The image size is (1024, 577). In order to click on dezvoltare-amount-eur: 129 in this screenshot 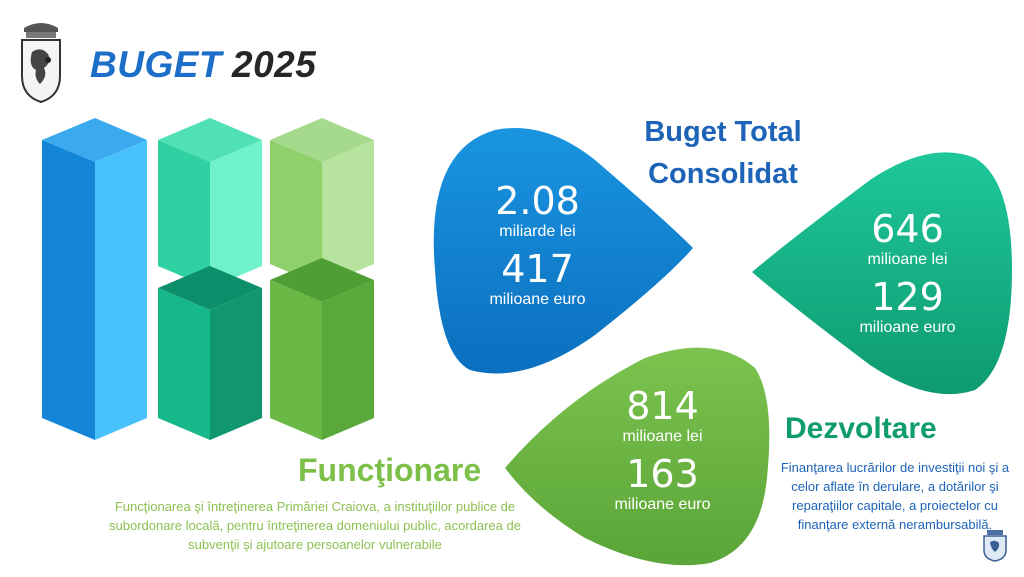, I will do `click(907, 297)`.